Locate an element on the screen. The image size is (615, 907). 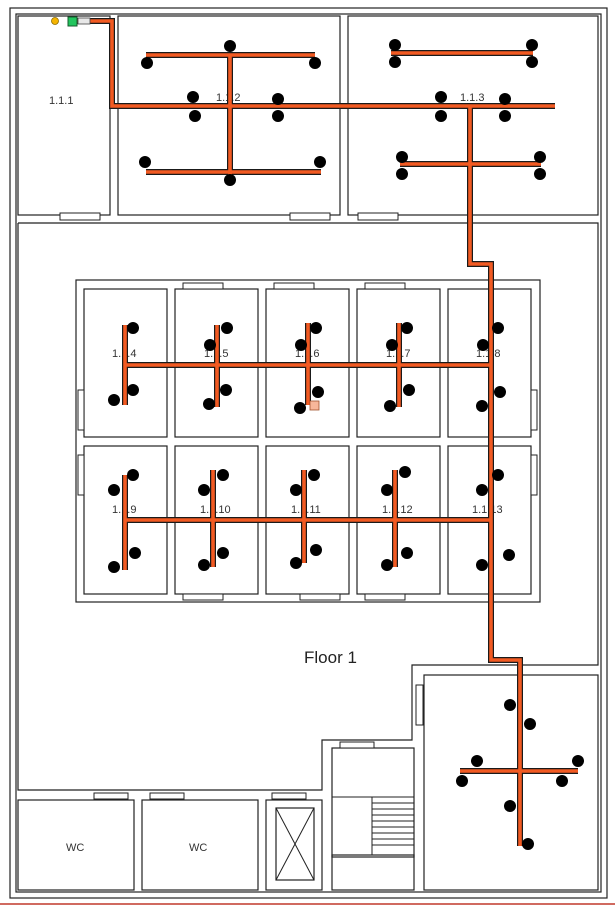
room-label-1-1-3: 1.1.3 is located at coordinates (472, 98).